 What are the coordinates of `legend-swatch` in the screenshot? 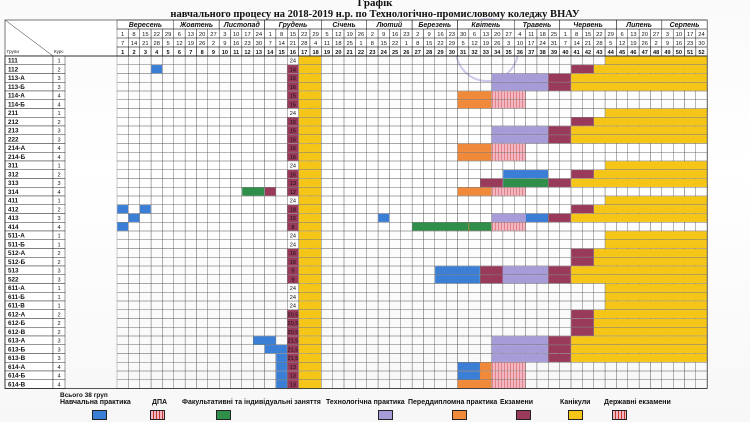 It's located at (459, 415).